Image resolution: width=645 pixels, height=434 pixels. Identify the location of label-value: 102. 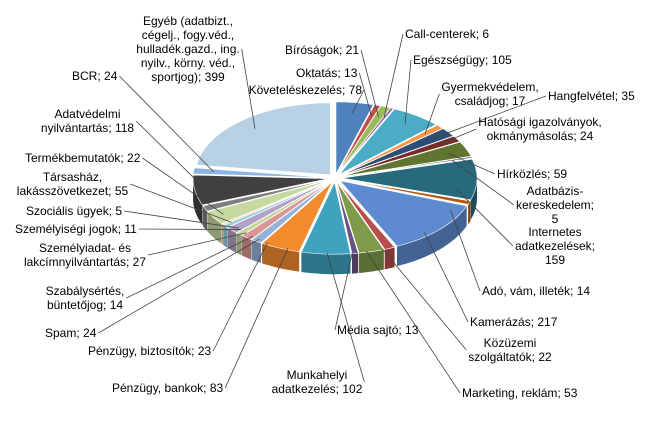
(352, 389).